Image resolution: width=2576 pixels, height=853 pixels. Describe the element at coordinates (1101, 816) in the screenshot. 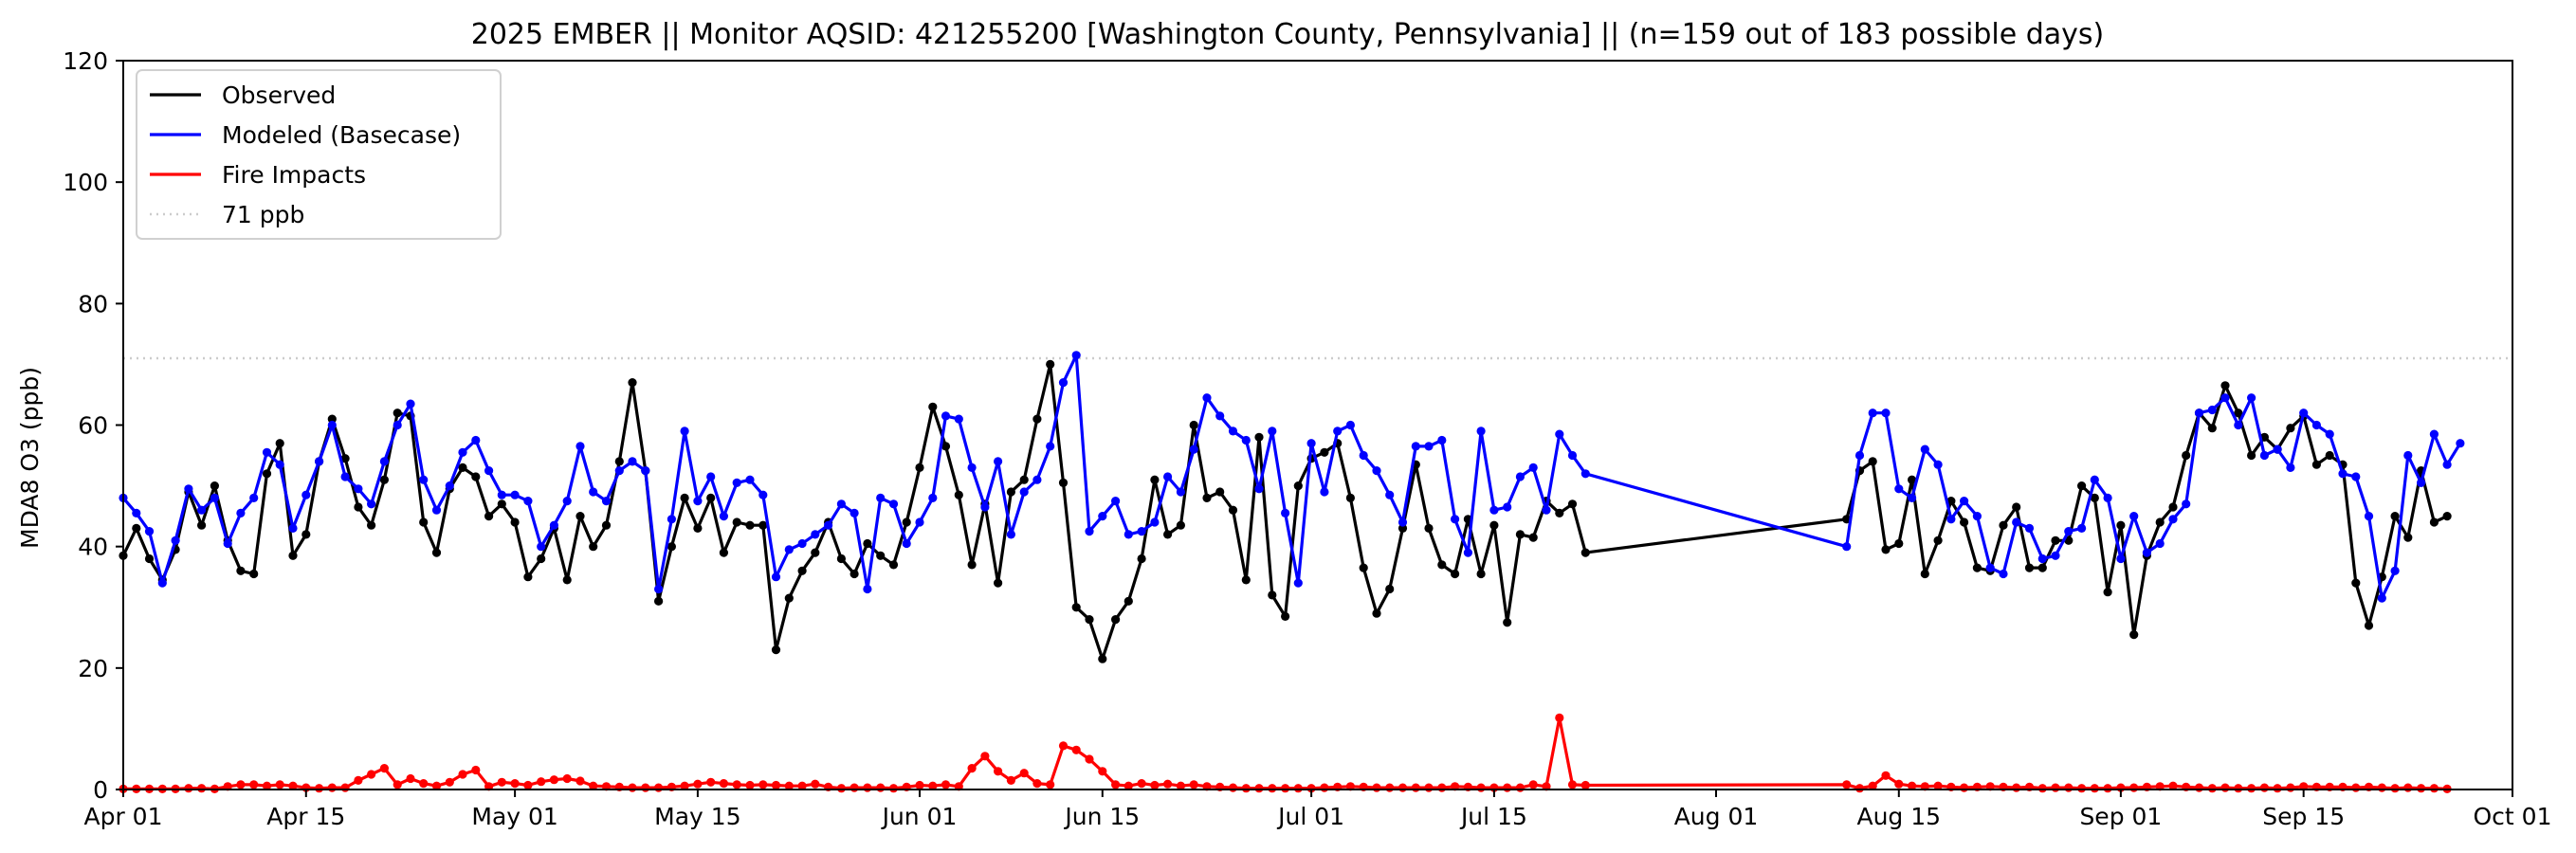

I see `x-tick-label: Jun 15` at that location.